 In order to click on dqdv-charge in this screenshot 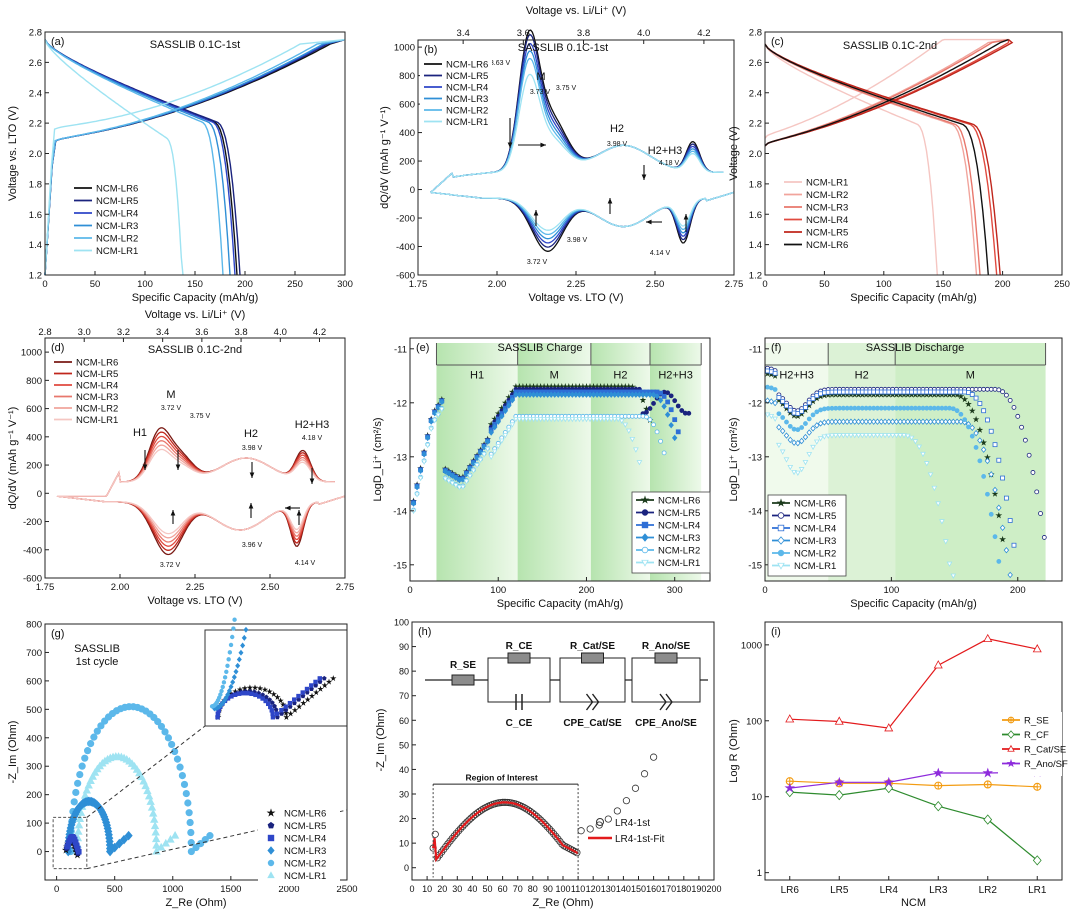, I will do `click(196, 462)`.